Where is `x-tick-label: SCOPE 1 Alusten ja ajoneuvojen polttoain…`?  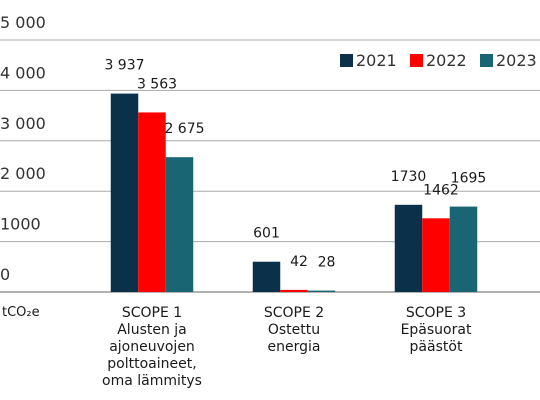 x-tick-label: SCOPE 1 Alusten ja ajoneuvojen polttoain… is located at coordinates (152, 347).